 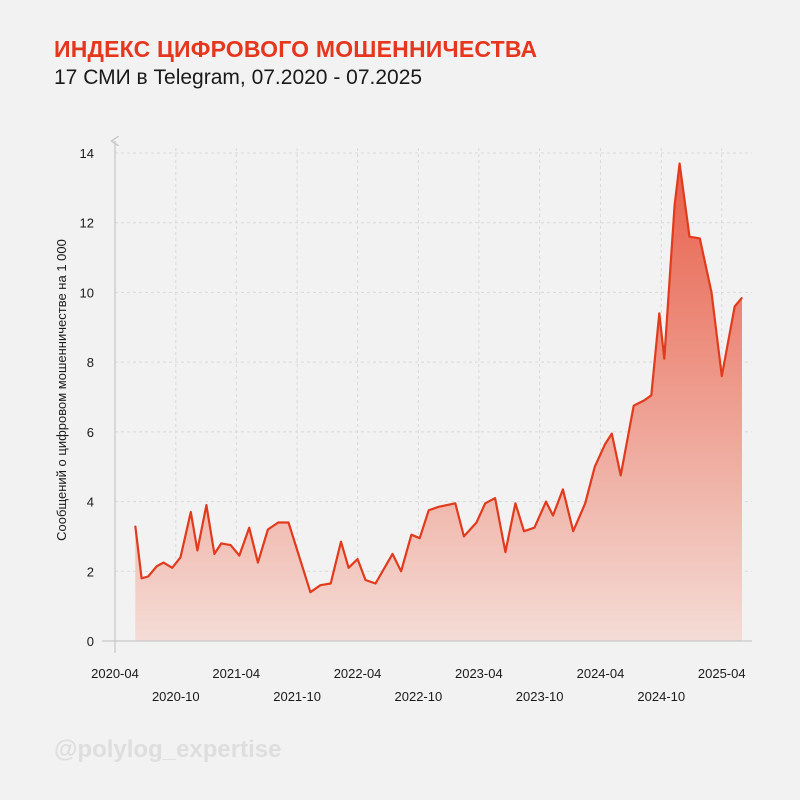 What do you see at coordinates (115, 673) in the screenshot?
I see `x-tick-label: 2020-04` at bounding box center [115, 673].